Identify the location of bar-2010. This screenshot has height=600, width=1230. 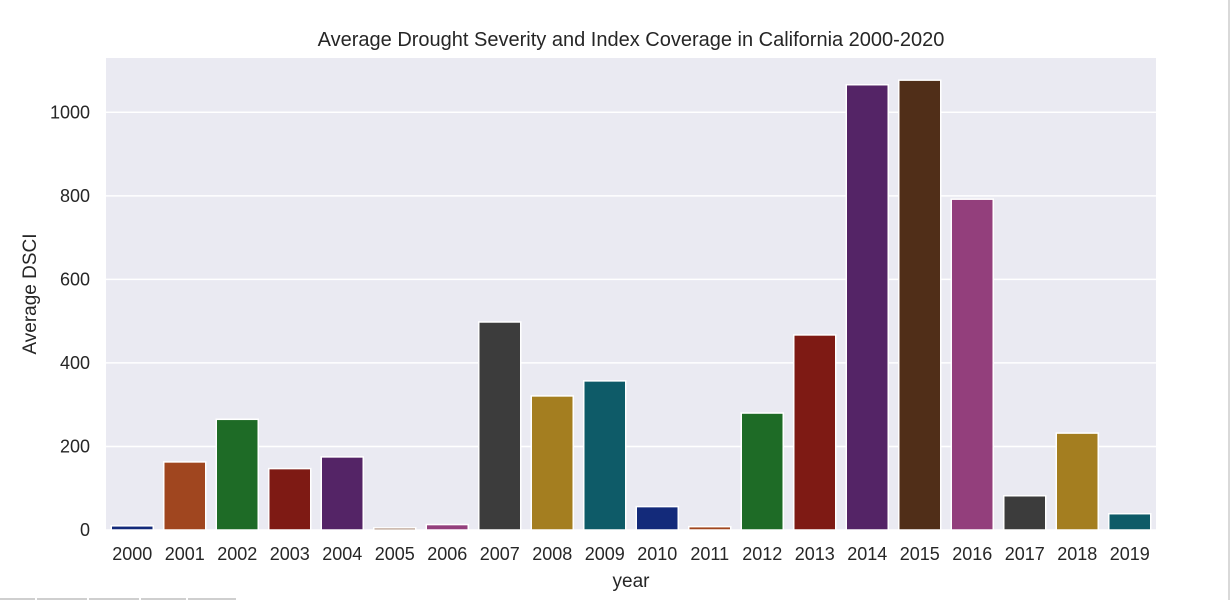
(657, 518).